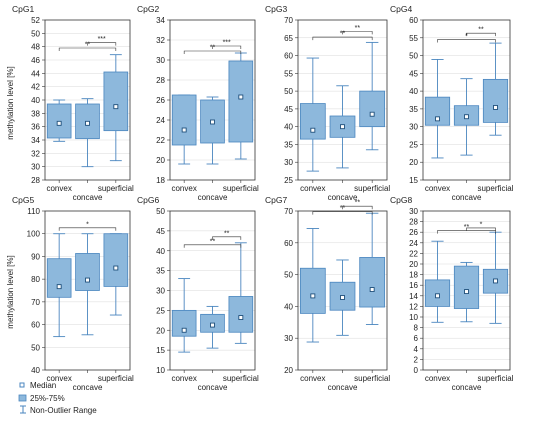  Describe the element at coordinates (34, 234) in the screenshot. I see `y-tick-label: 100` at that location.